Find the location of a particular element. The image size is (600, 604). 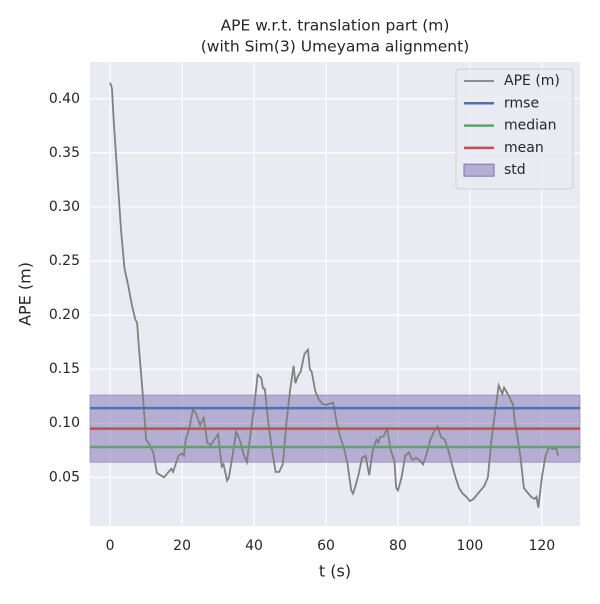

chart-title: APE w.r.t. translation part (m) is located at coordinates (335, 26).